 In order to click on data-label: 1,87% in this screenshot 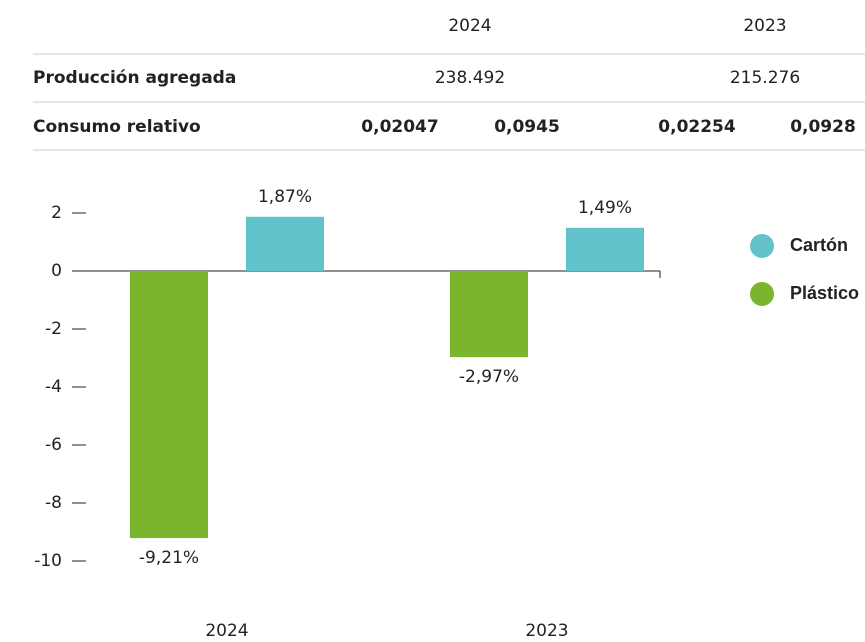, I will do `click(285, 197)`.